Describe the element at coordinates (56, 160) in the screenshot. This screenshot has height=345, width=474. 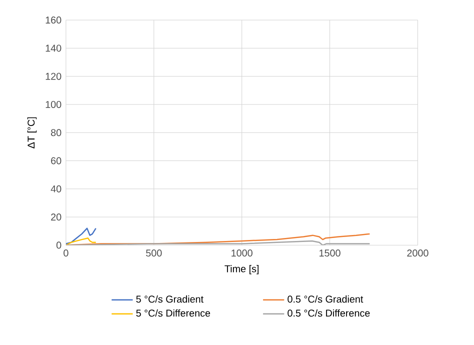
I see `y-tick-label: 60` at that location.